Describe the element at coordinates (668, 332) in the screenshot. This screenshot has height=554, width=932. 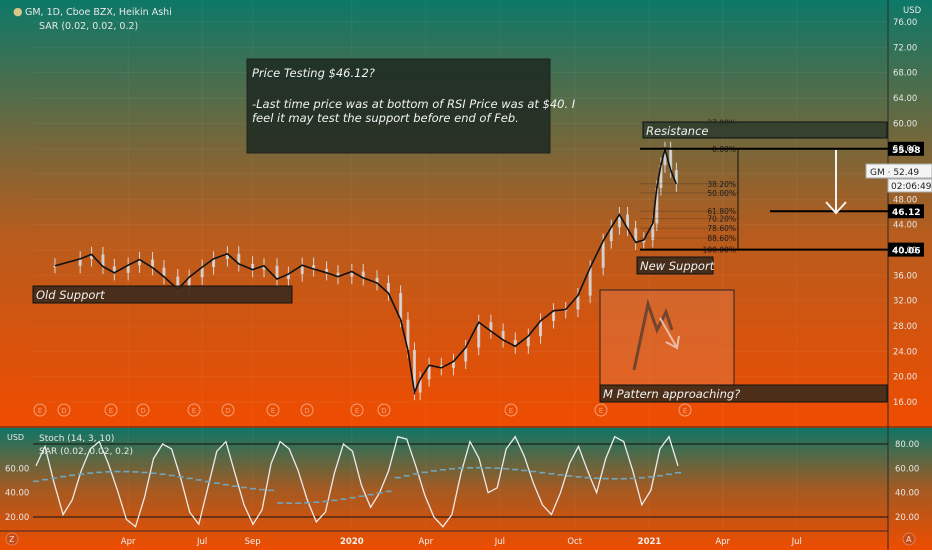
I see `m-pattern-arrow` at that location.